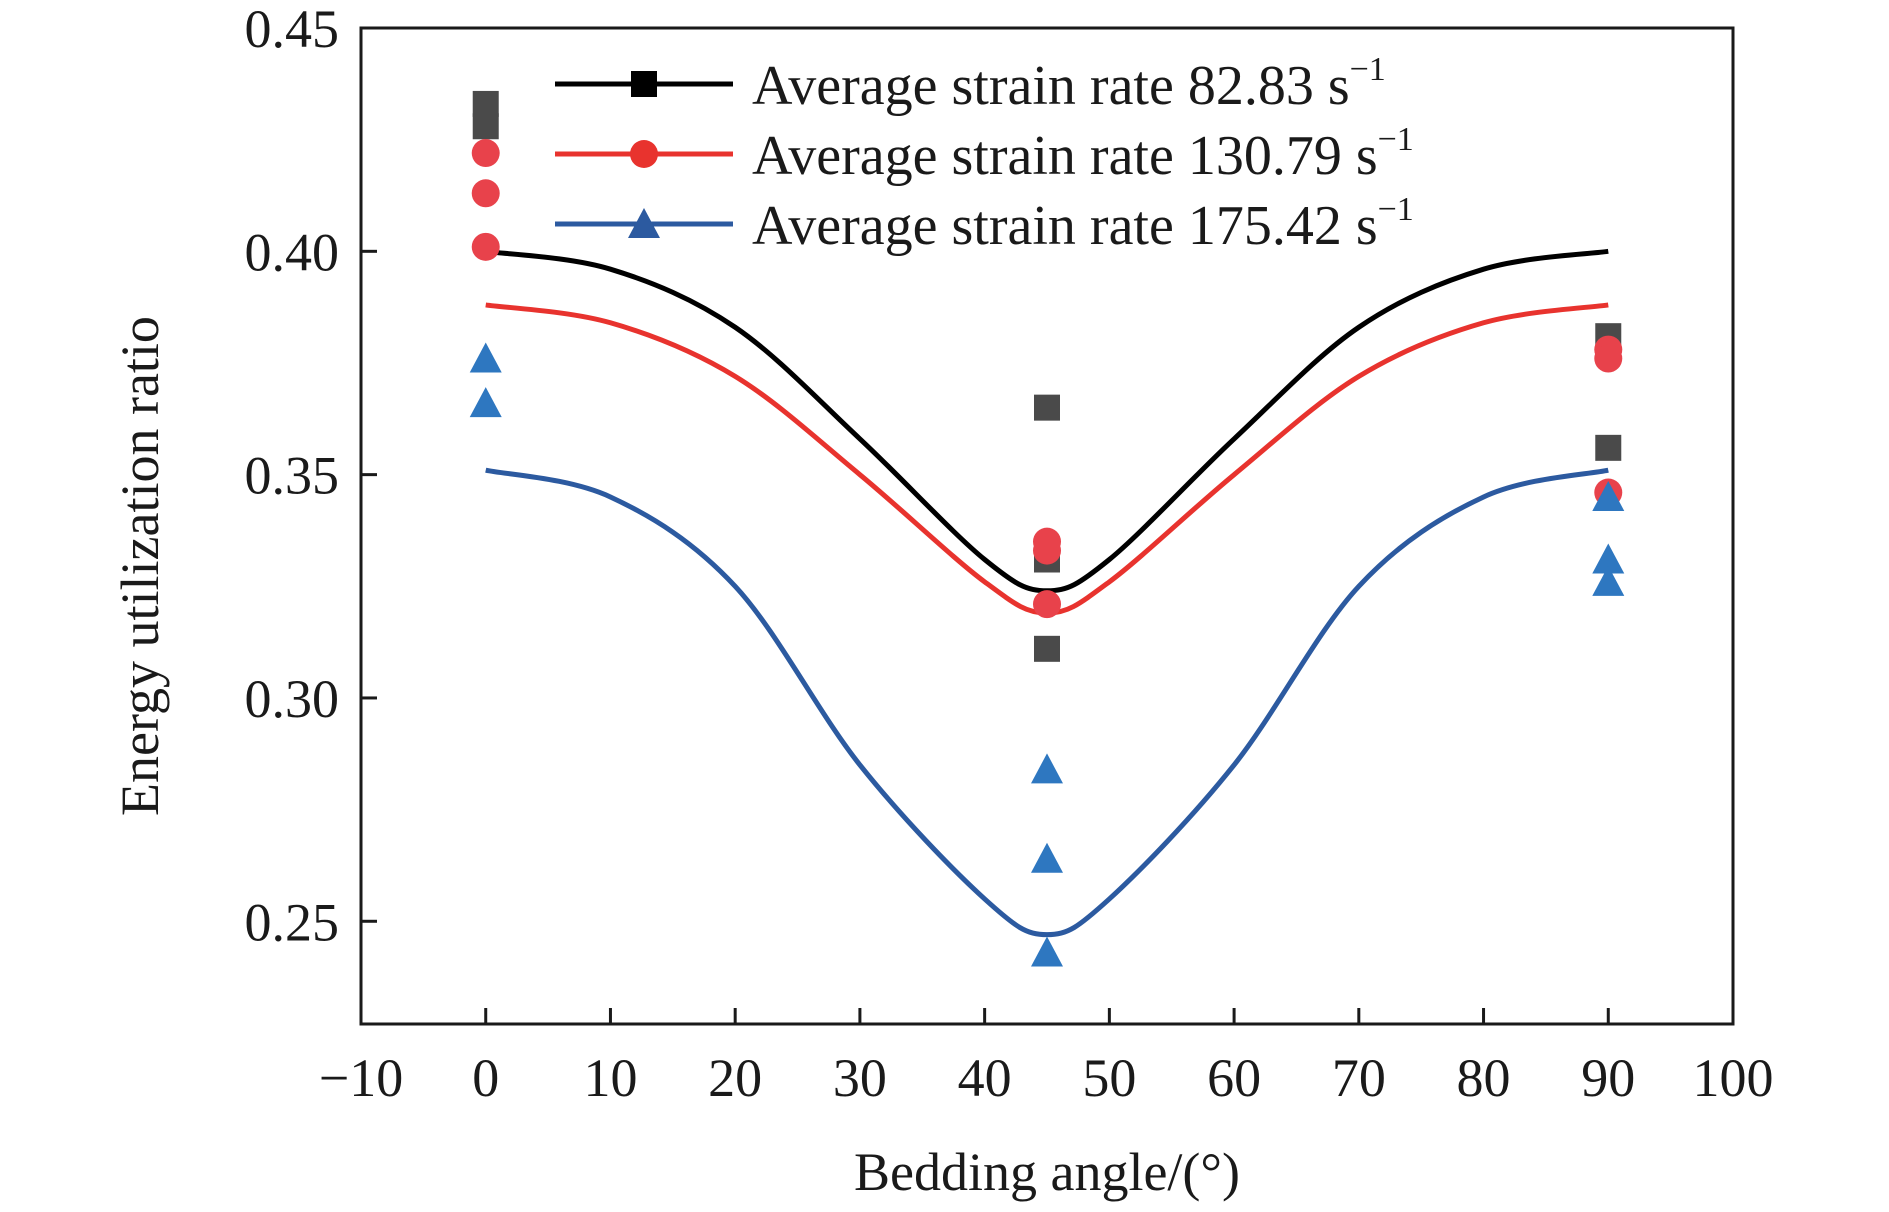  What do you see at coordinates (610, 1078) in the screenshot?
I see `x-tick-label: 10` at bounding box center [610, 1078].